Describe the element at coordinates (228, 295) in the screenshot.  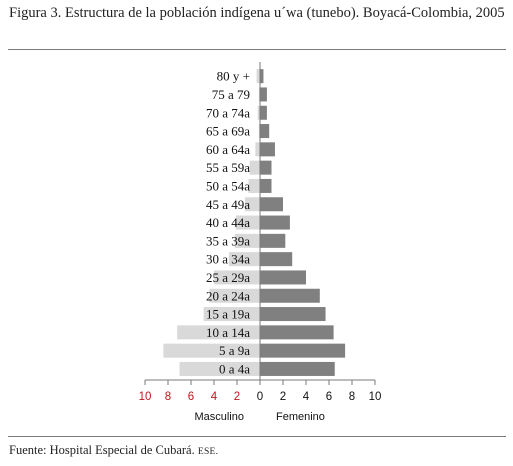
I see `age-group-label: 20 a 24a` at that location.